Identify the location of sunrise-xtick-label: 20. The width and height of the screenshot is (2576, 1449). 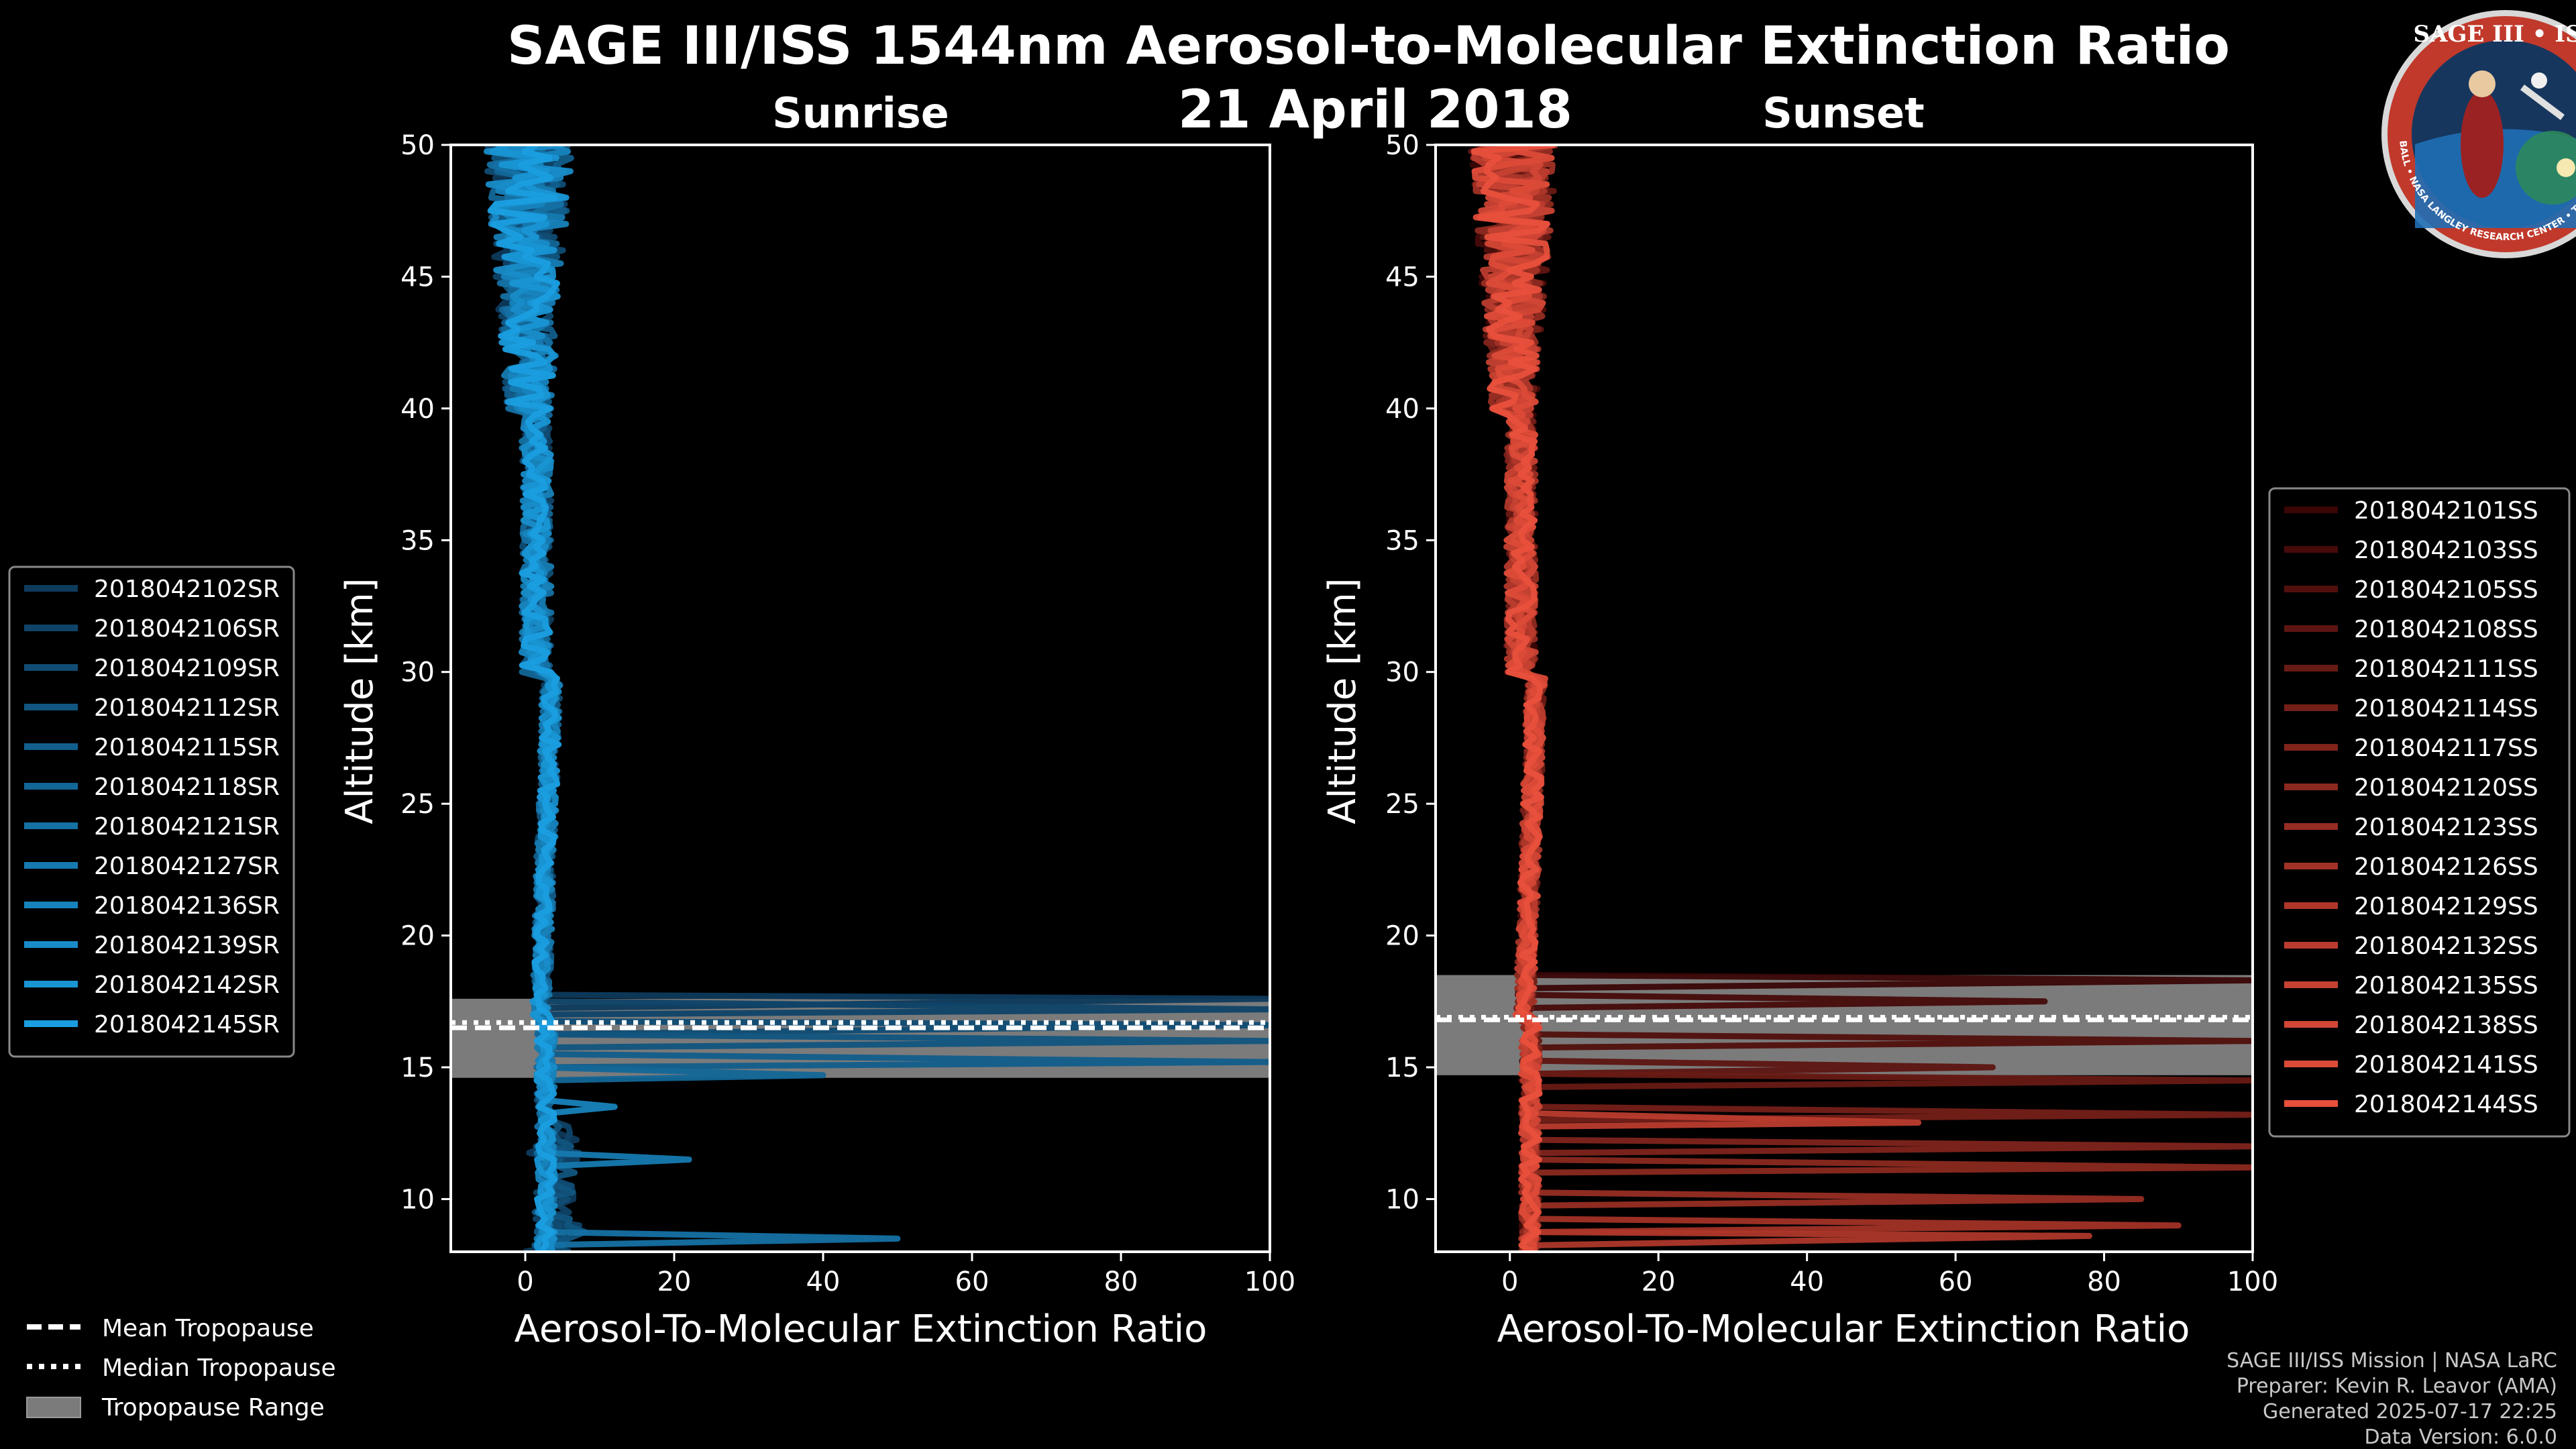
(674, 1282).